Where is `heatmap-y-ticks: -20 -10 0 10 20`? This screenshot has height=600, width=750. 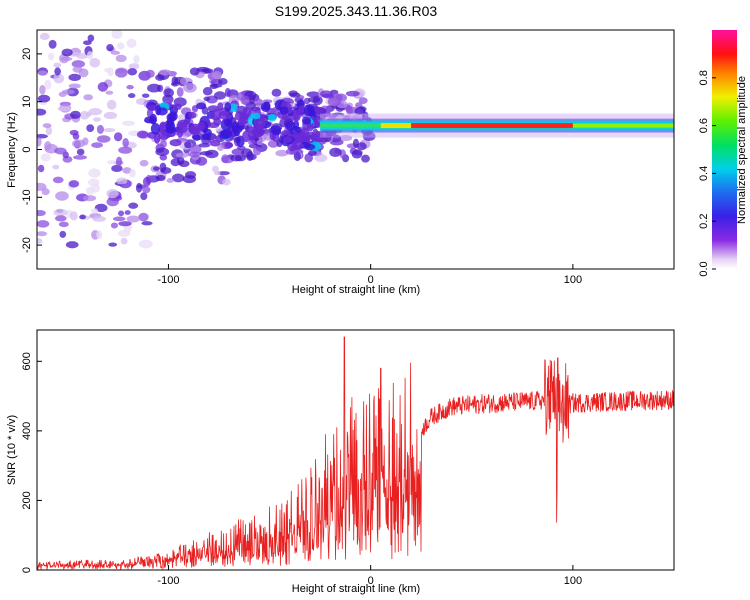 heatmap-y-ticks: -20 -10 0 10 20 is located at coordinates (31, 150).